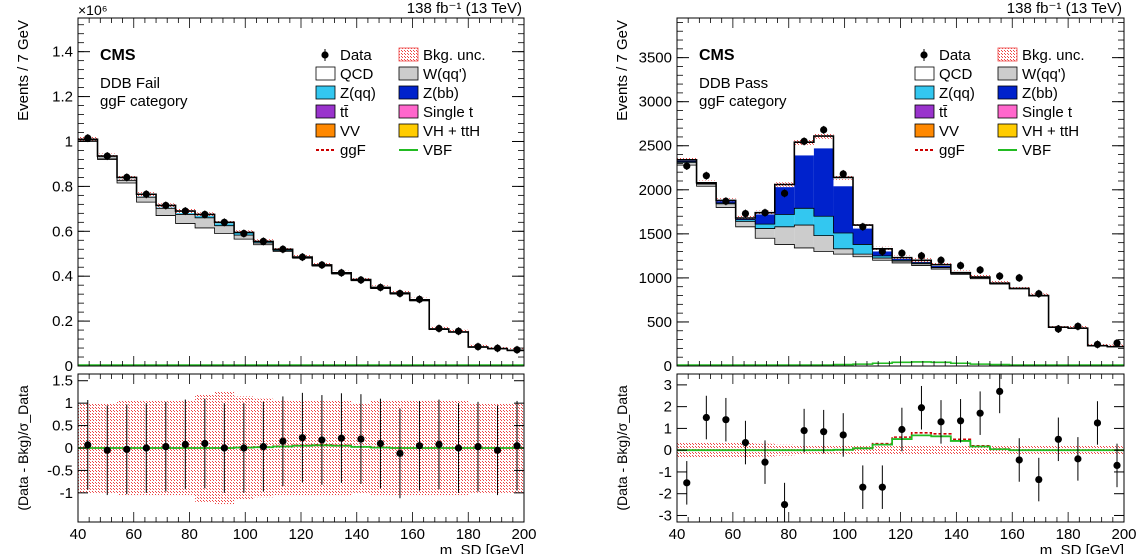  What do you see at coordinates (62, 321) in the screenshot?
I see `ytick-label: 0.2` at bounding box center [62, 321].